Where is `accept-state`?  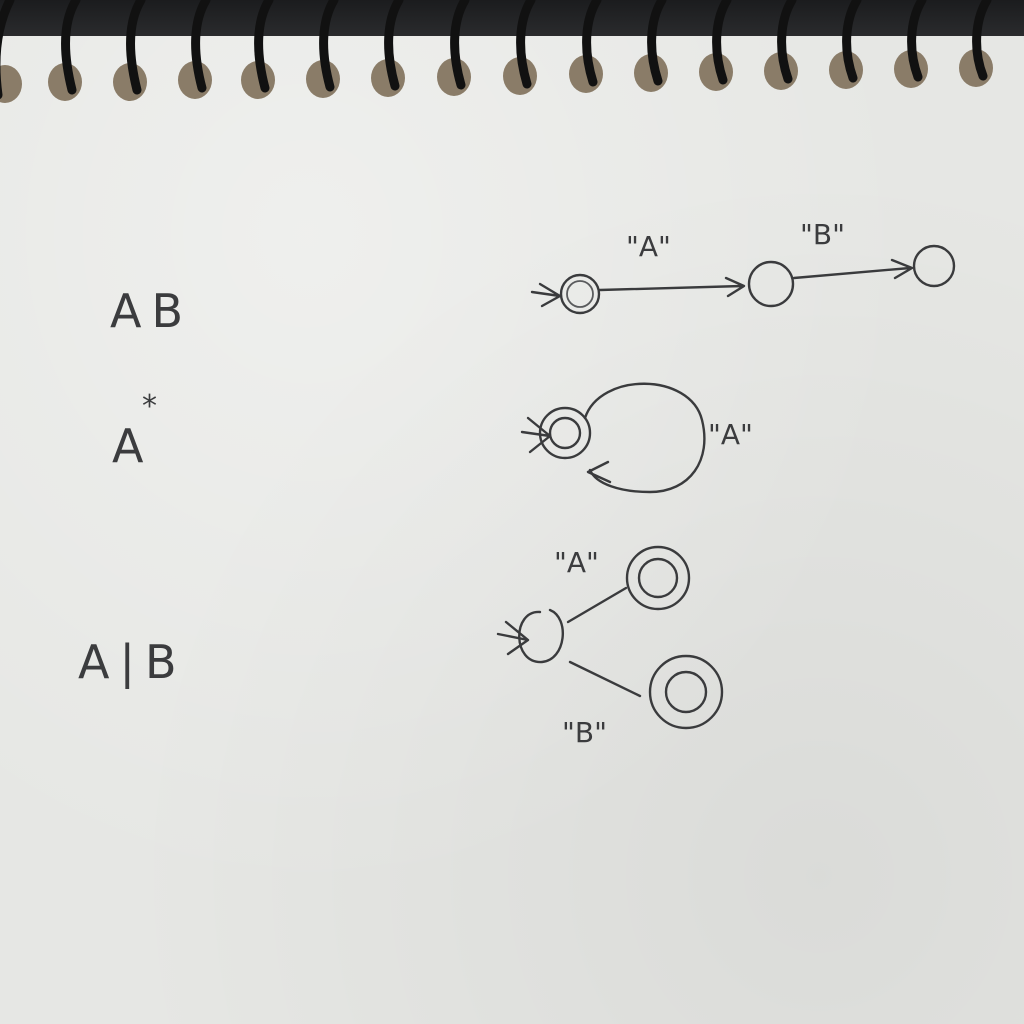 accept-state is located at coordinates (934, 266).